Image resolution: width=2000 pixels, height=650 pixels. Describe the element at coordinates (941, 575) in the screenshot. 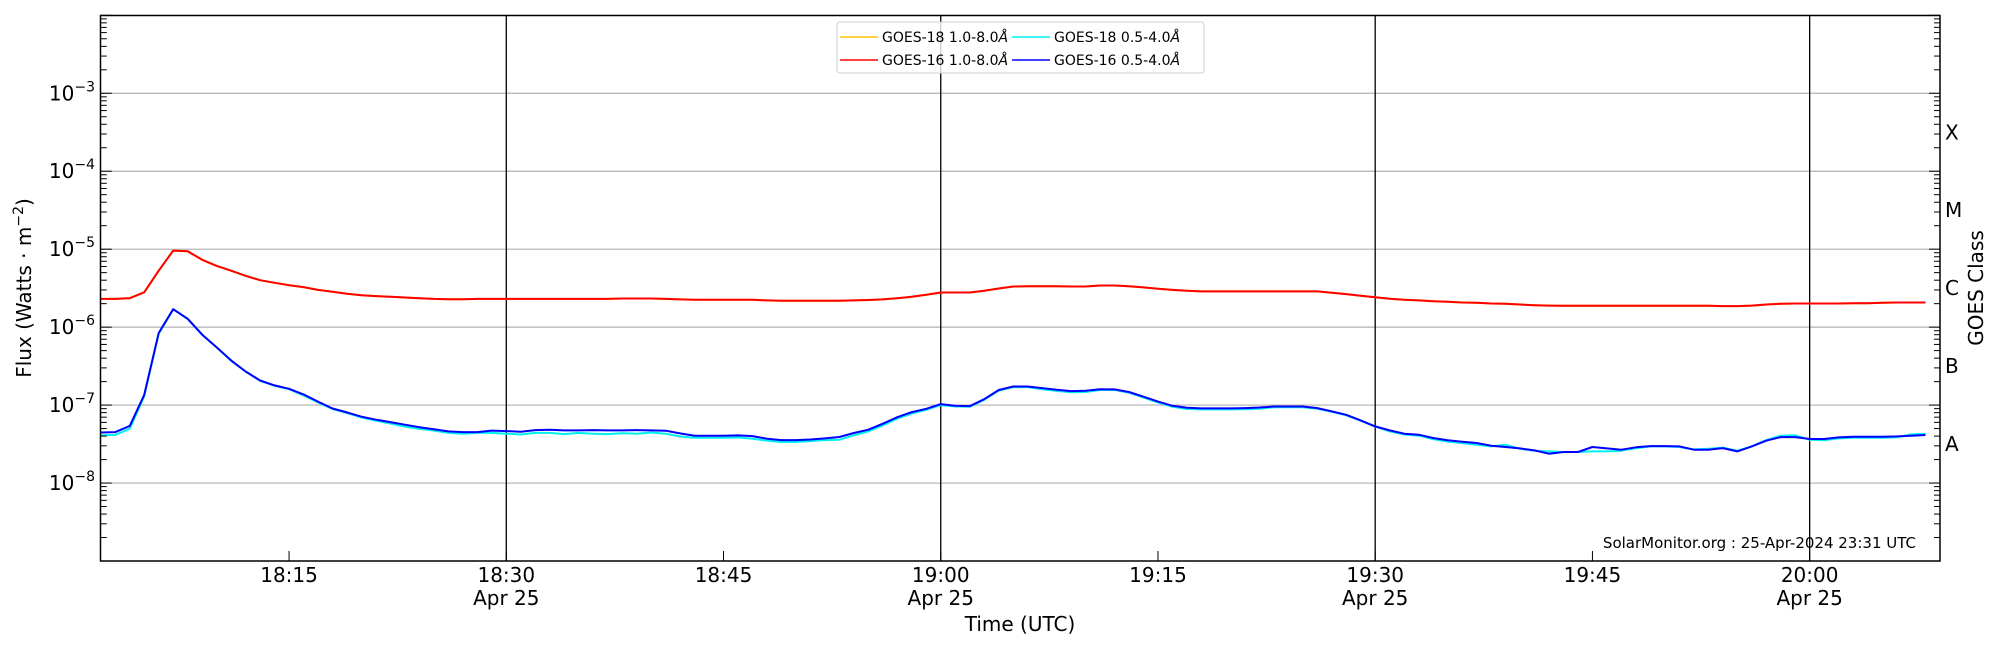

I see `x-tick-label: 19:00` at that location.